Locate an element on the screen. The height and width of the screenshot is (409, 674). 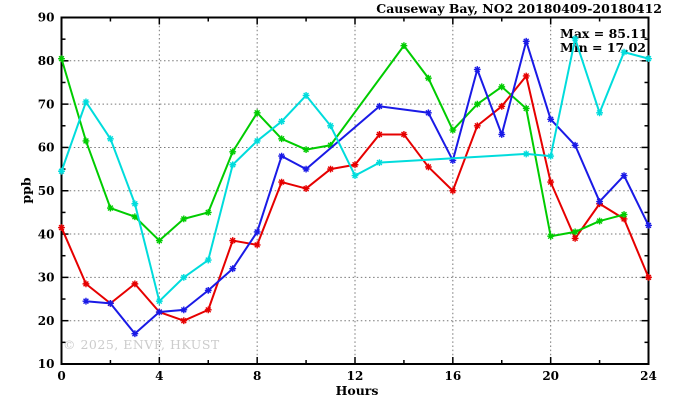
svg-text: 50 is located at coordinates (46, 191).